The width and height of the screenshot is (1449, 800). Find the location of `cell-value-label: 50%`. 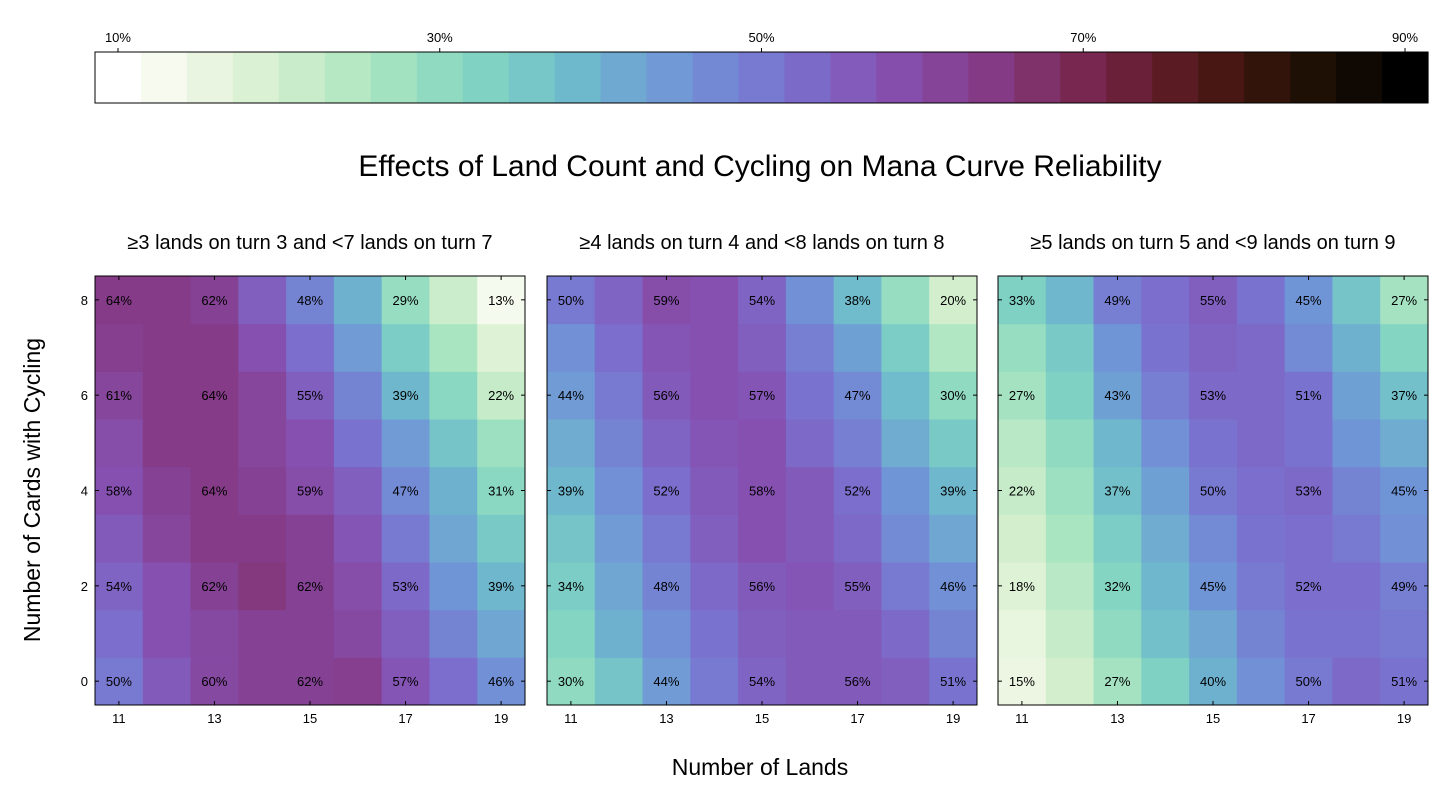

cell-value-label: 50% is located at coordinates (571, 300).